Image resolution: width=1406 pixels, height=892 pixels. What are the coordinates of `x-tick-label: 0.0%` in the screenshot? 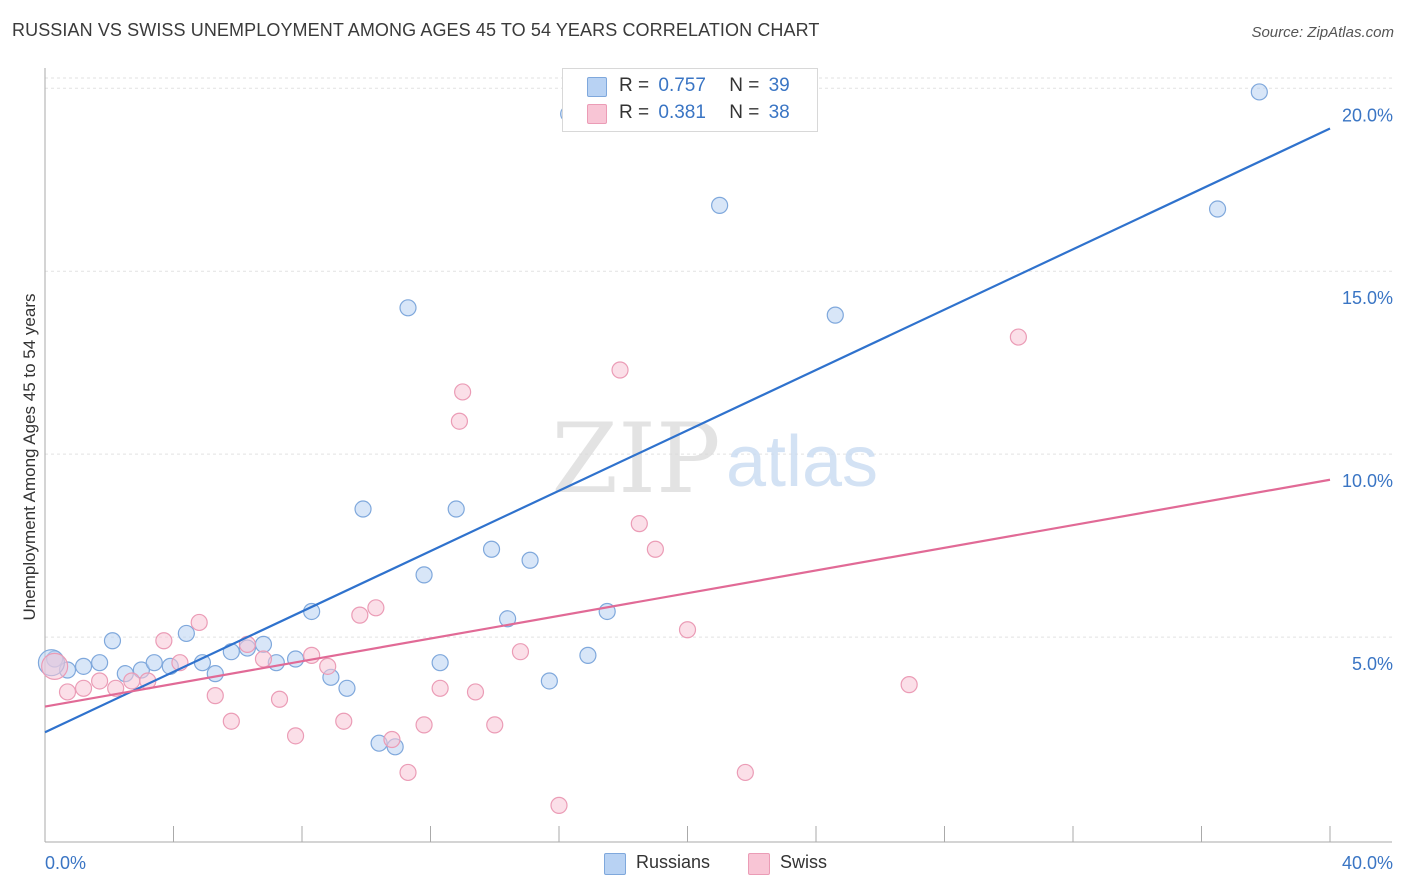 It's located at (65, 863).